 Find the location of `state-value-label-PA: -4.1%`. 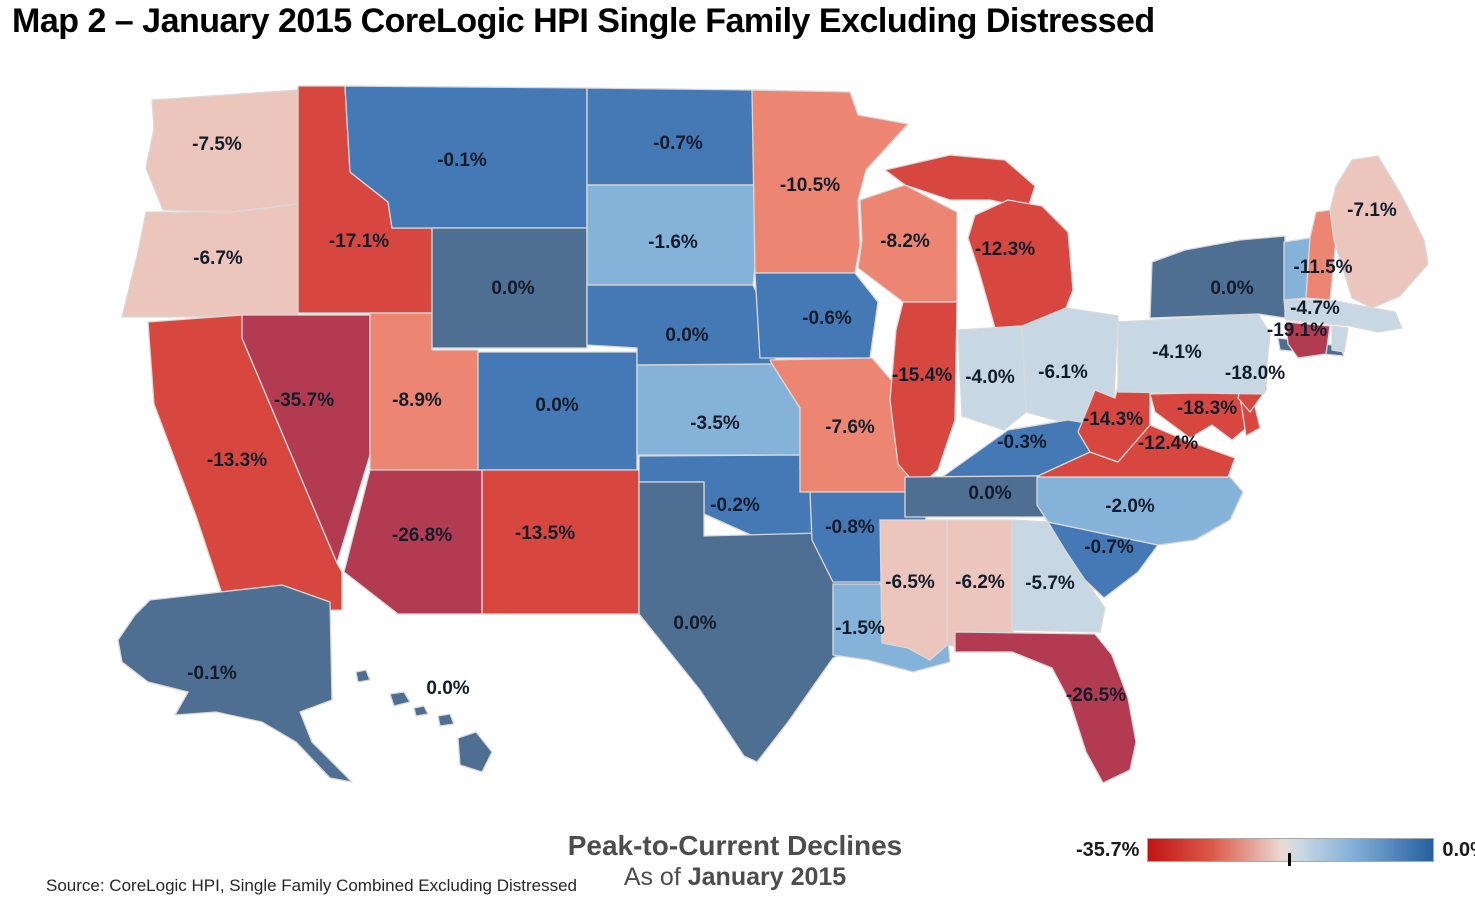

state-value-label-PA: -4.1% is located at coordinates (1177, 352).